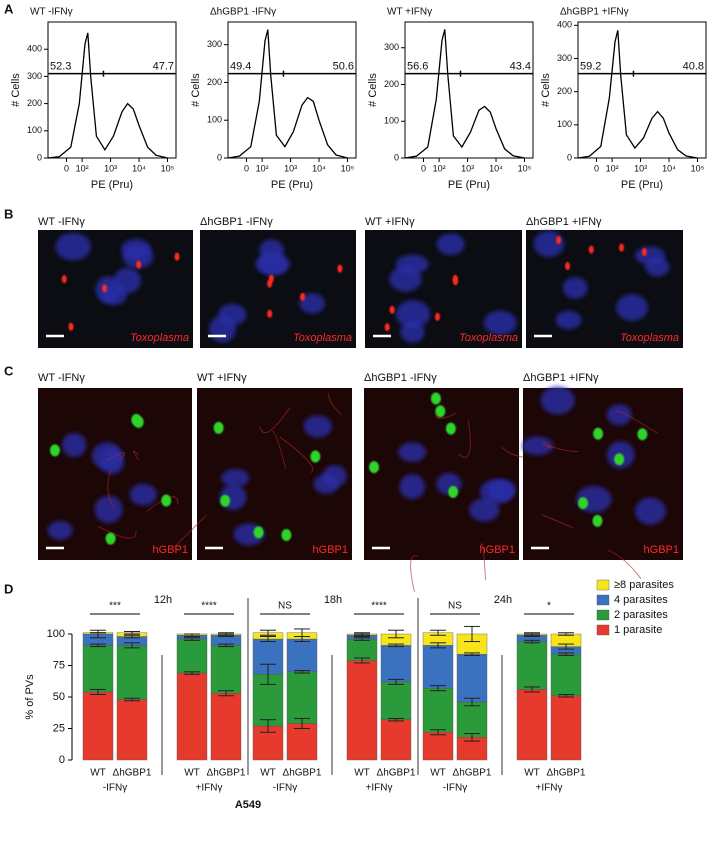 The image size is (709, 841). I want to click on x-tick-label: WT, so click(98, 773).